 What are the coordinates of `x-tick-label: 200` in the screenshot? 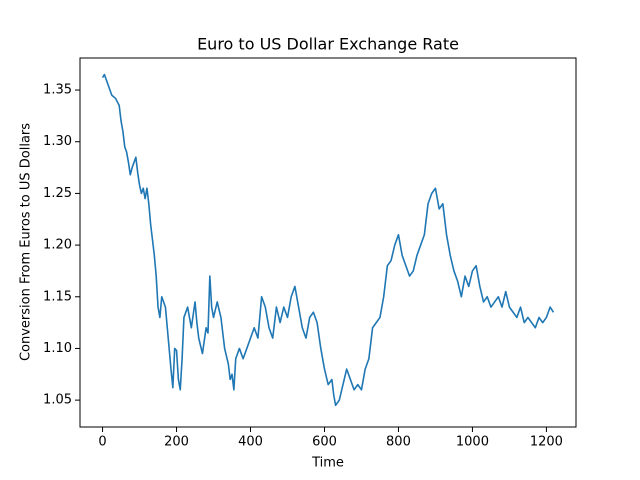 It's located at (176, 442).